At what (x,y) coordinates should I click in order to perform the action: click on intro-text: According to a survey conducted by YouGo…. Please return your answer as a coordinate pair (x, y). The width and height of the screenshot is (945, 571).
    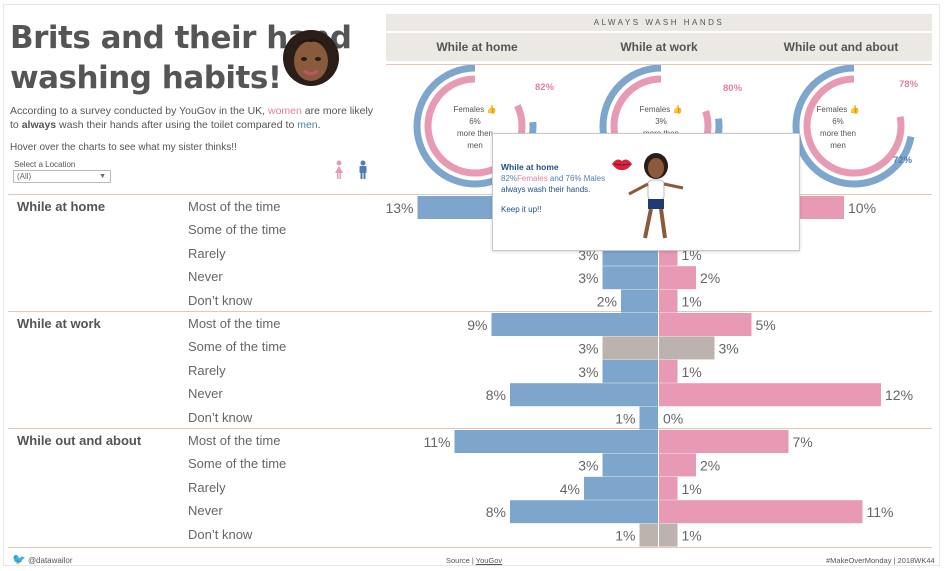
    Looking at the image, I should click on (192, 118).